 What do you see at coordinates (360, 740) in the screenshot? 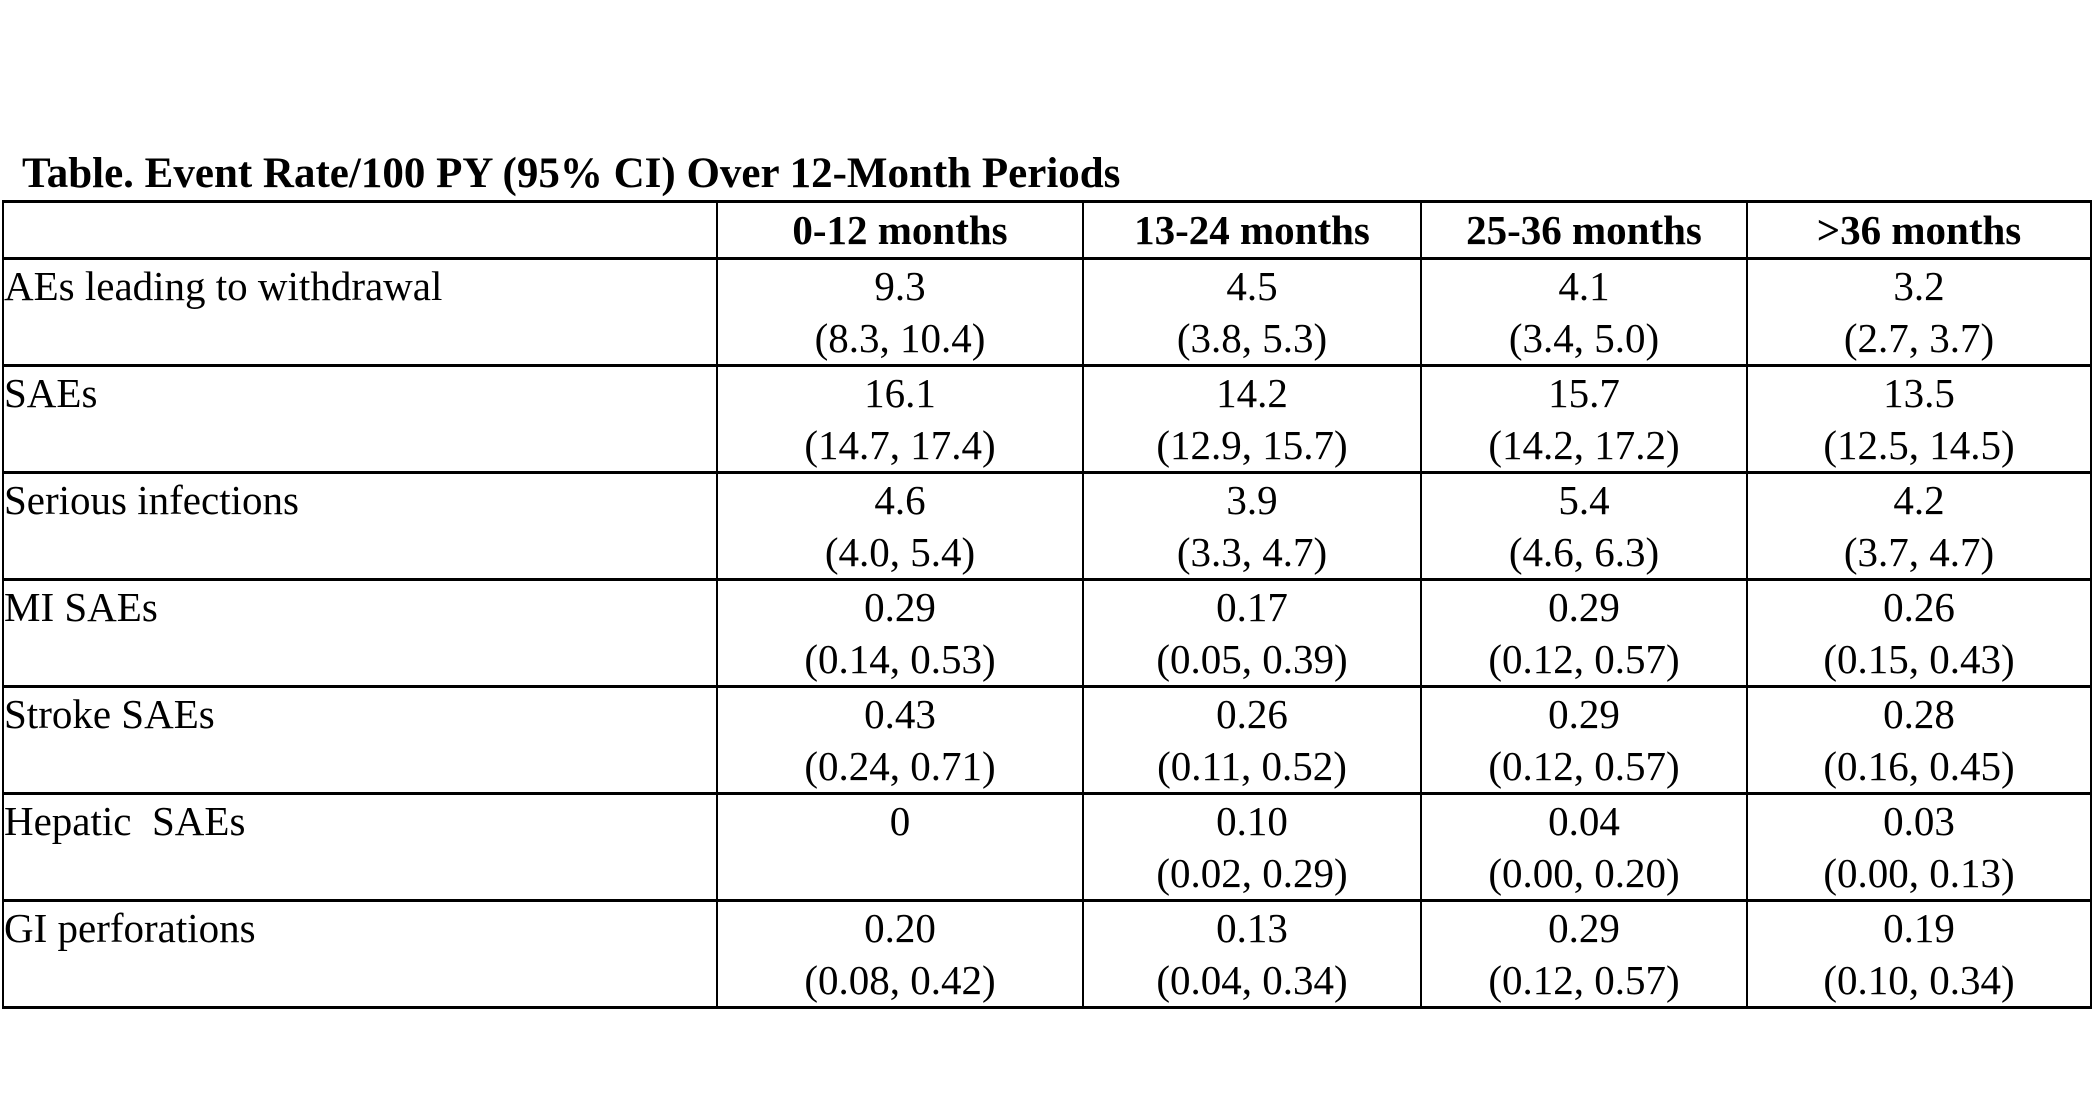
I see `row-label: Stroke SAEs` at bounding box center [360, 740].